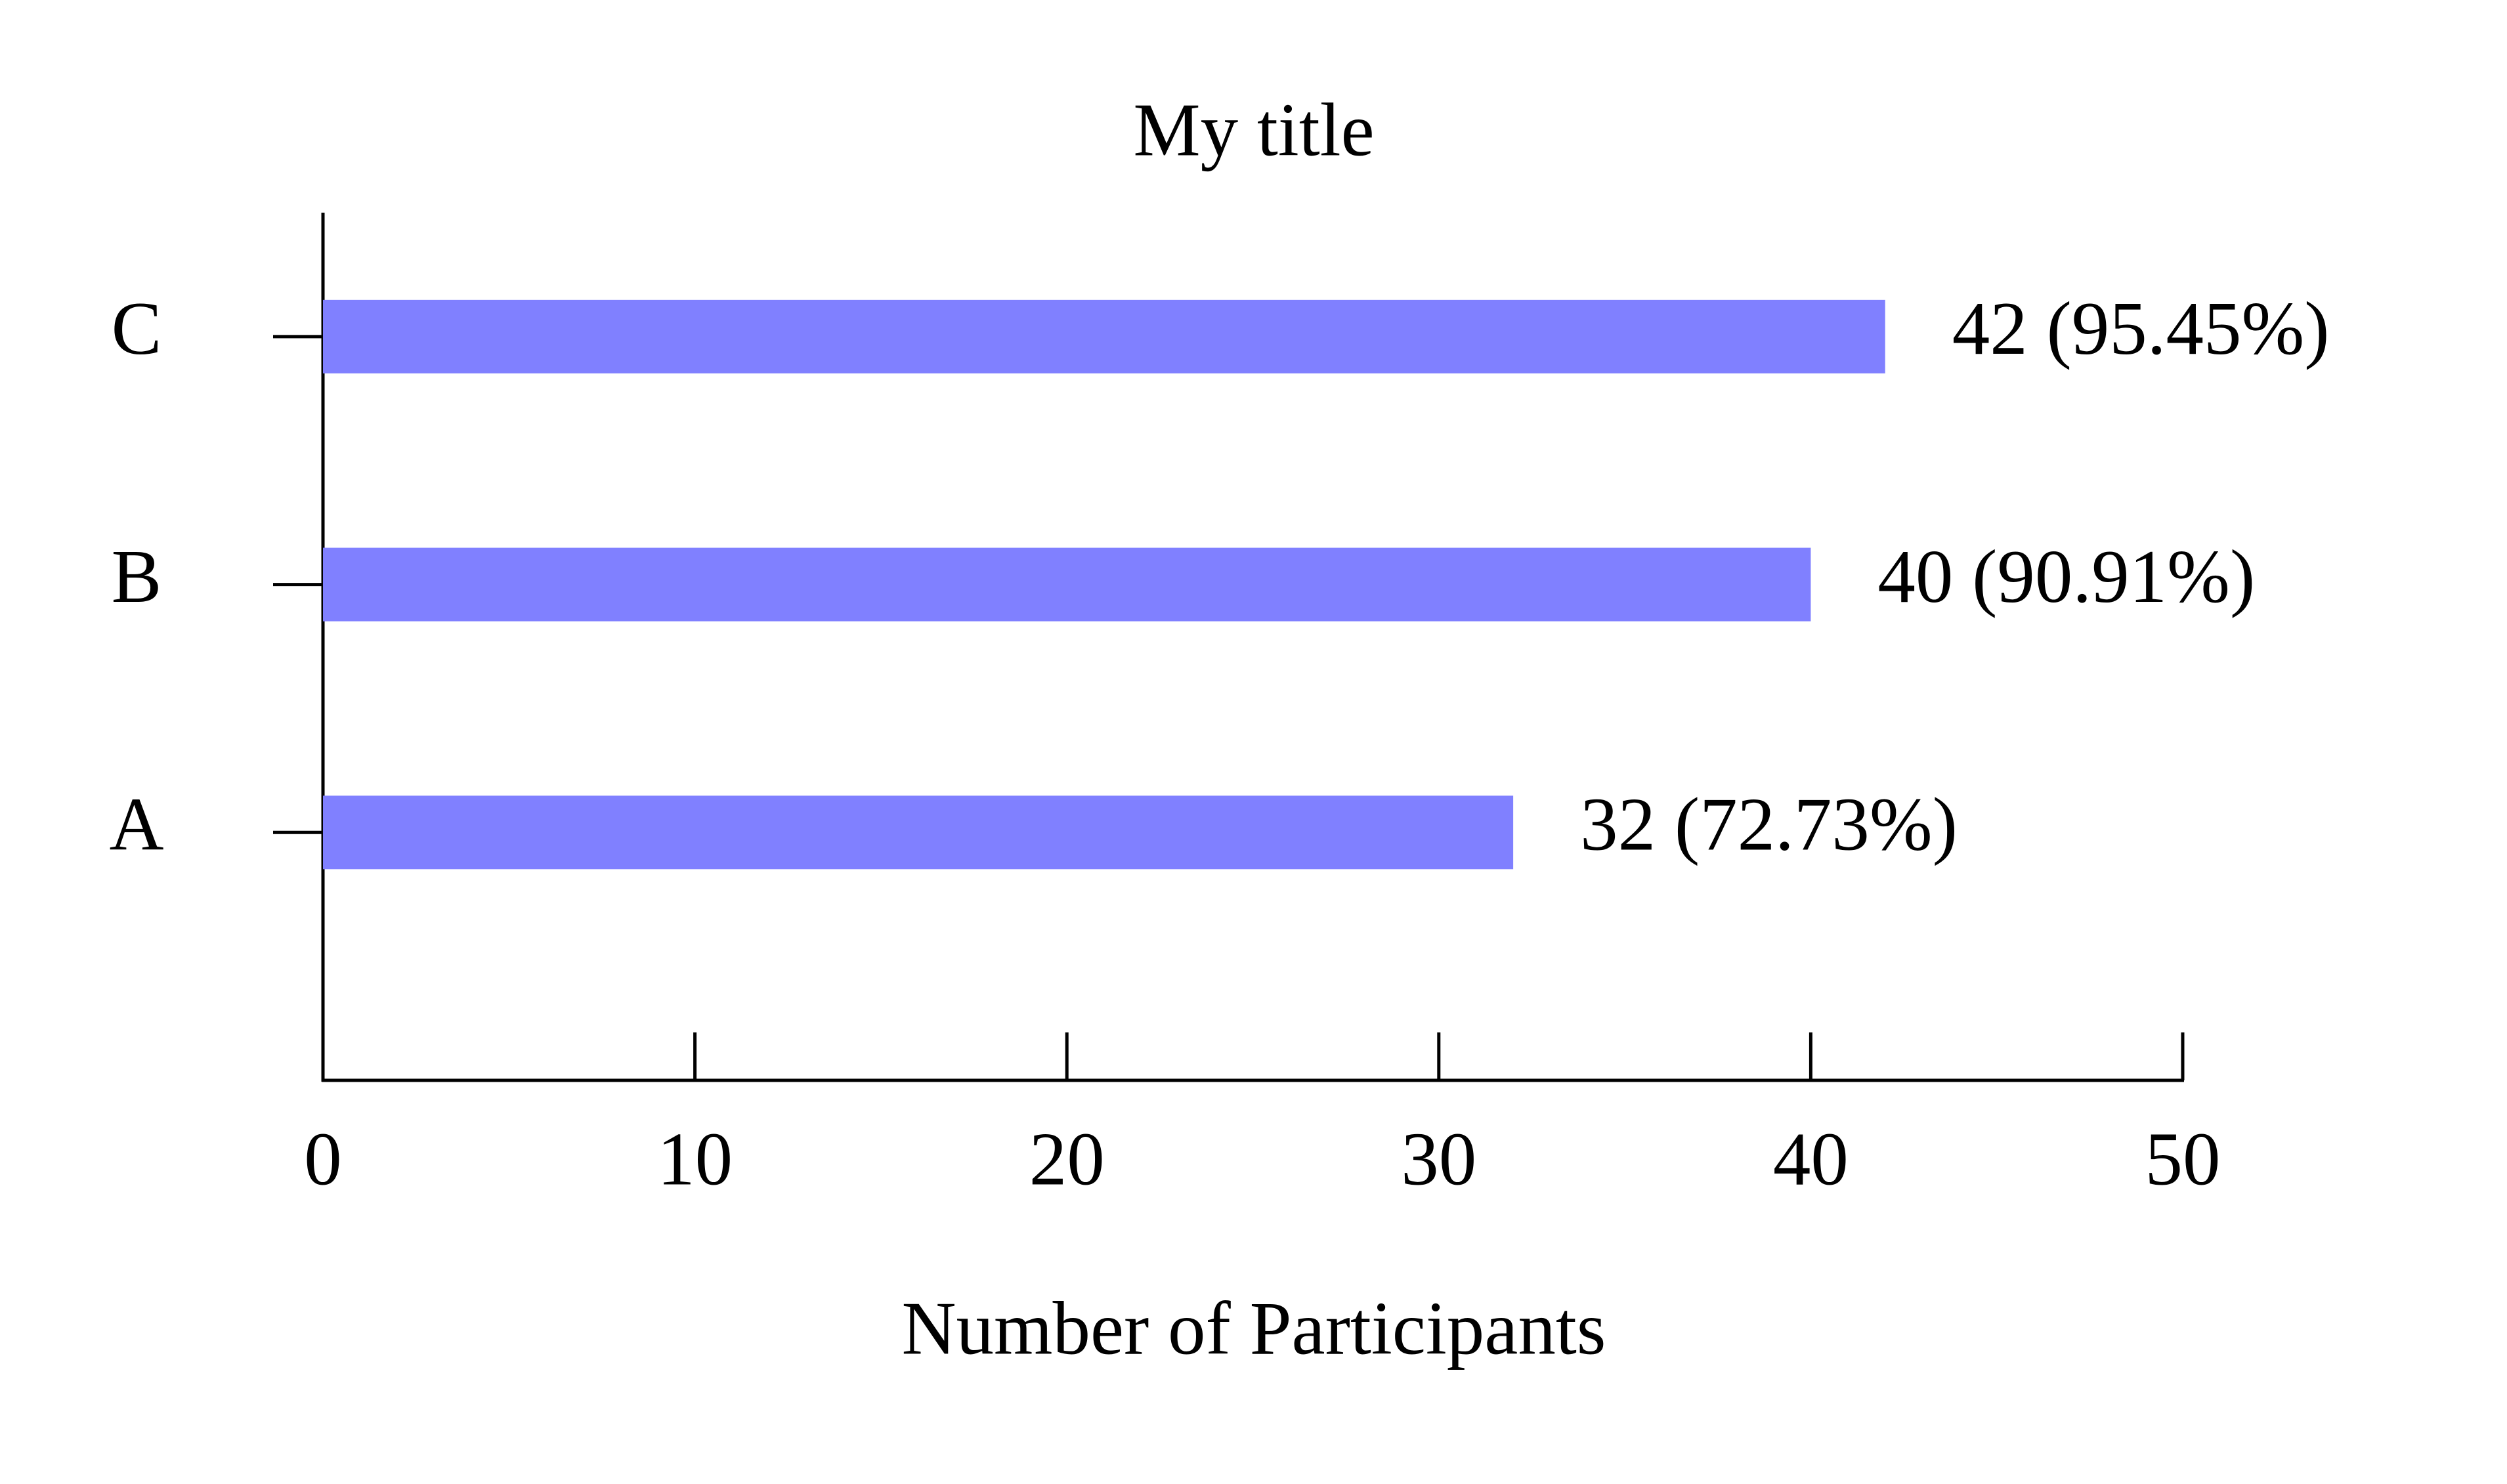  Describe the element at coordinates (1067, 1159) in the screenshot. I see `x-tick-label: 20` at that location.